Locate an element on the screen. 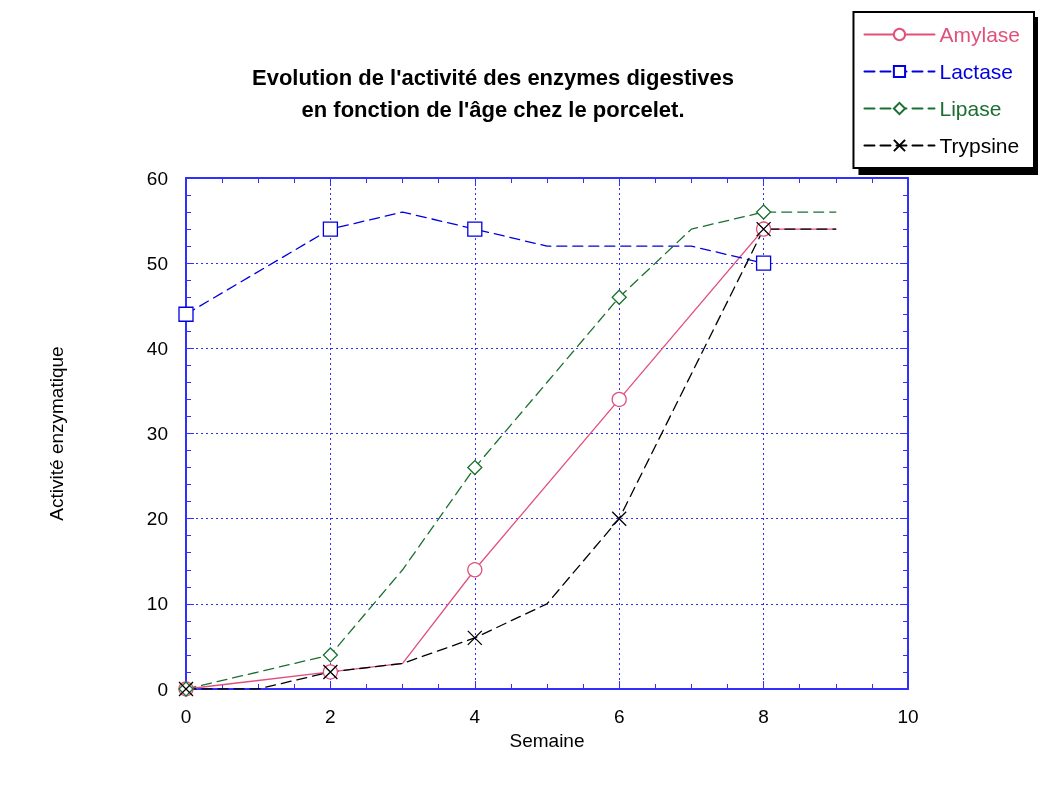  x-tick-label: 6 is located at coordinates (619, 716).